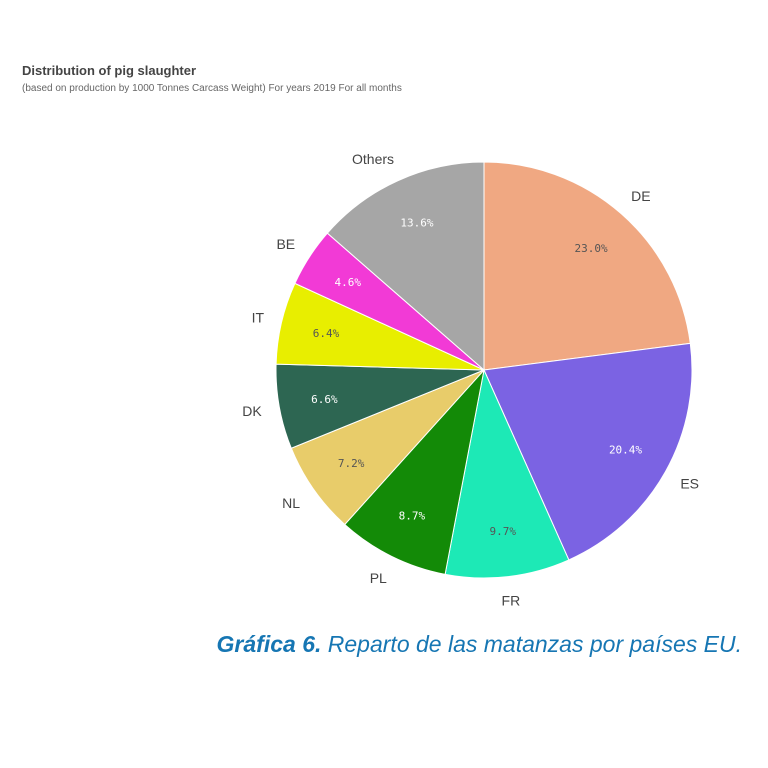 This screenshot has height=768, width=768. I want to click on pct-label-it: 6.4%, so click(326, 333).